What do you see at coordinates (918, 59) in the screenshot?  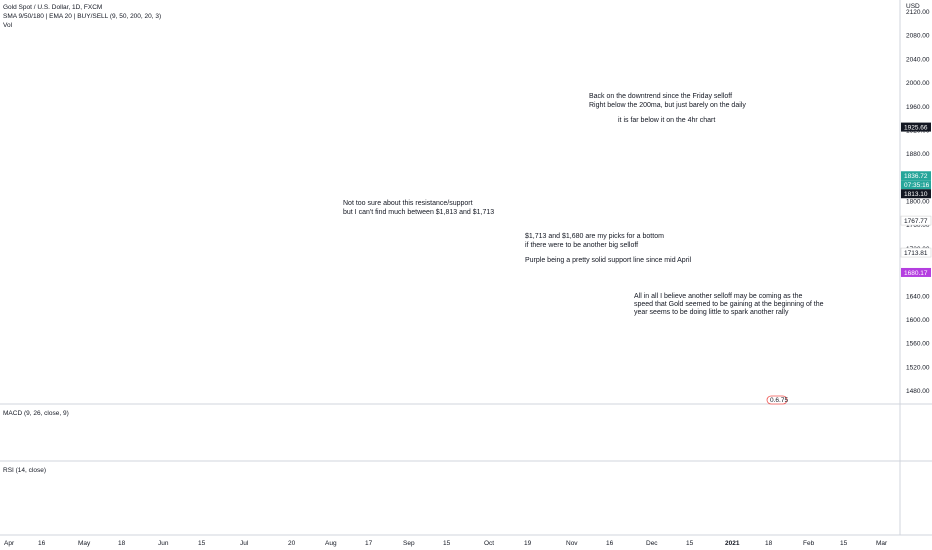 I see `price-tick-label: 2040.00` at bounding box center [918, 59].